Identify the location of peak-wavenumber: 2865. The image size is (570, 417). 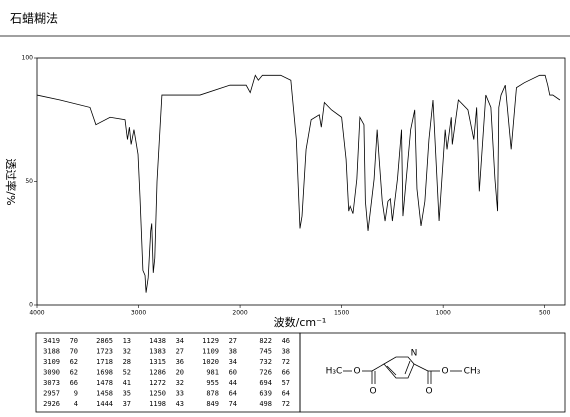
(104, 341).